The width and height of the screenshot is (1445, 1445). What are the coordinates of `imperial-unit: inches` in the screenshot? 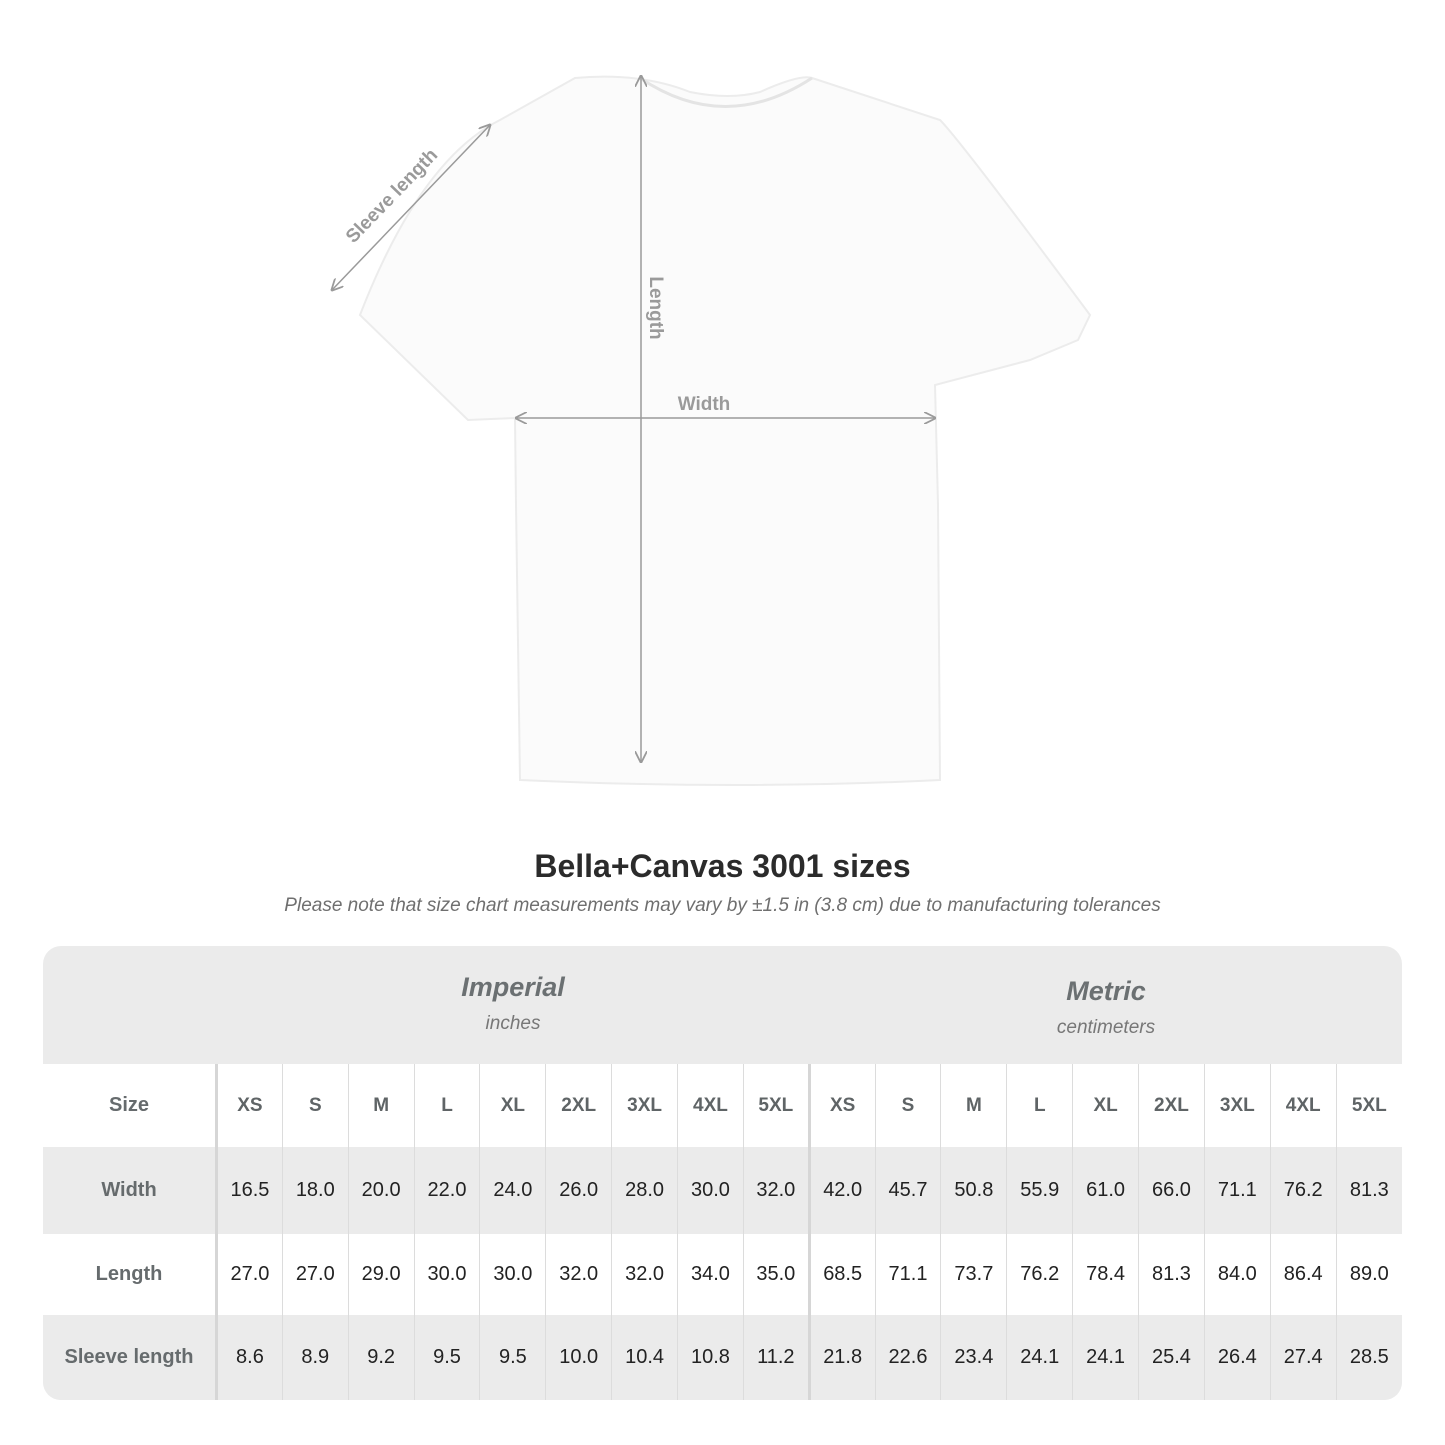 It's located at (513, 1023).